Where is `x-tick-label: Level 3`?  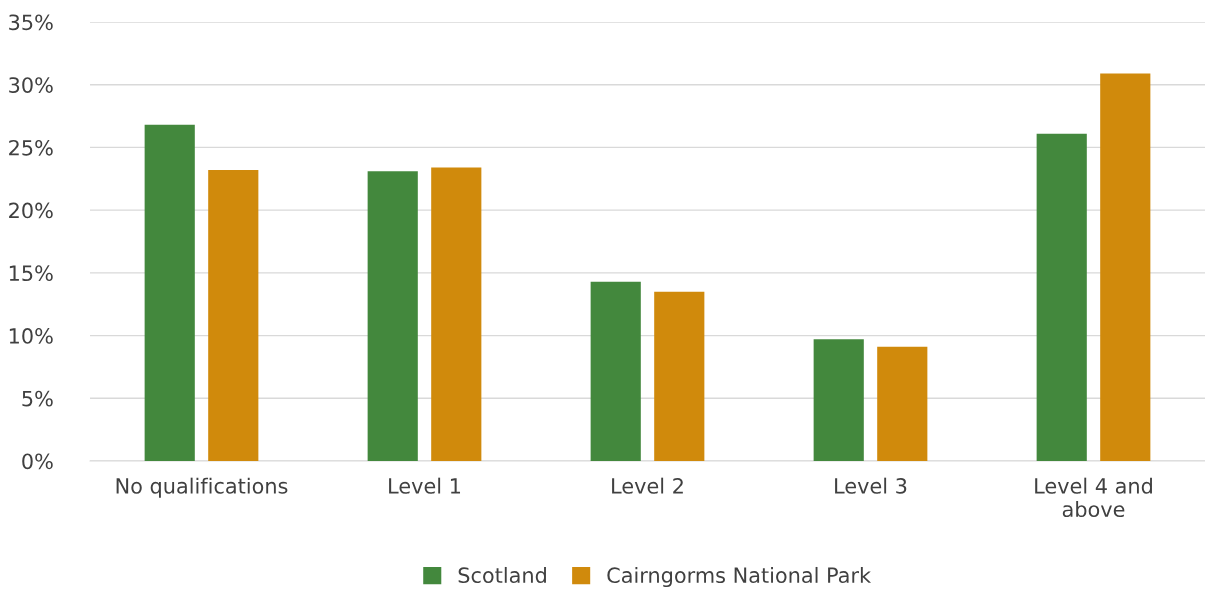 x-tick-label: Level 3 is located at coordinates (871, 485).